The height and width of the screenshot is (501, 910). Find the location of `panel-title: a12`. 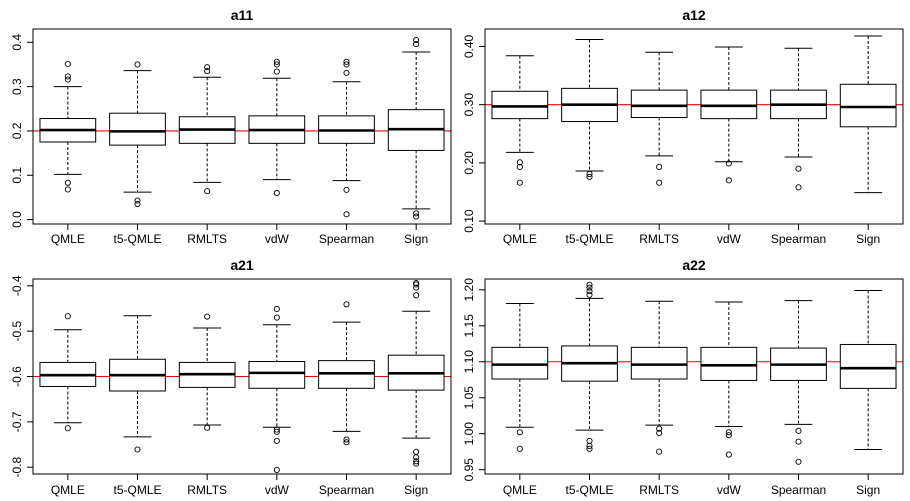

panel-title: a12 is located at coordinates (694, 15).